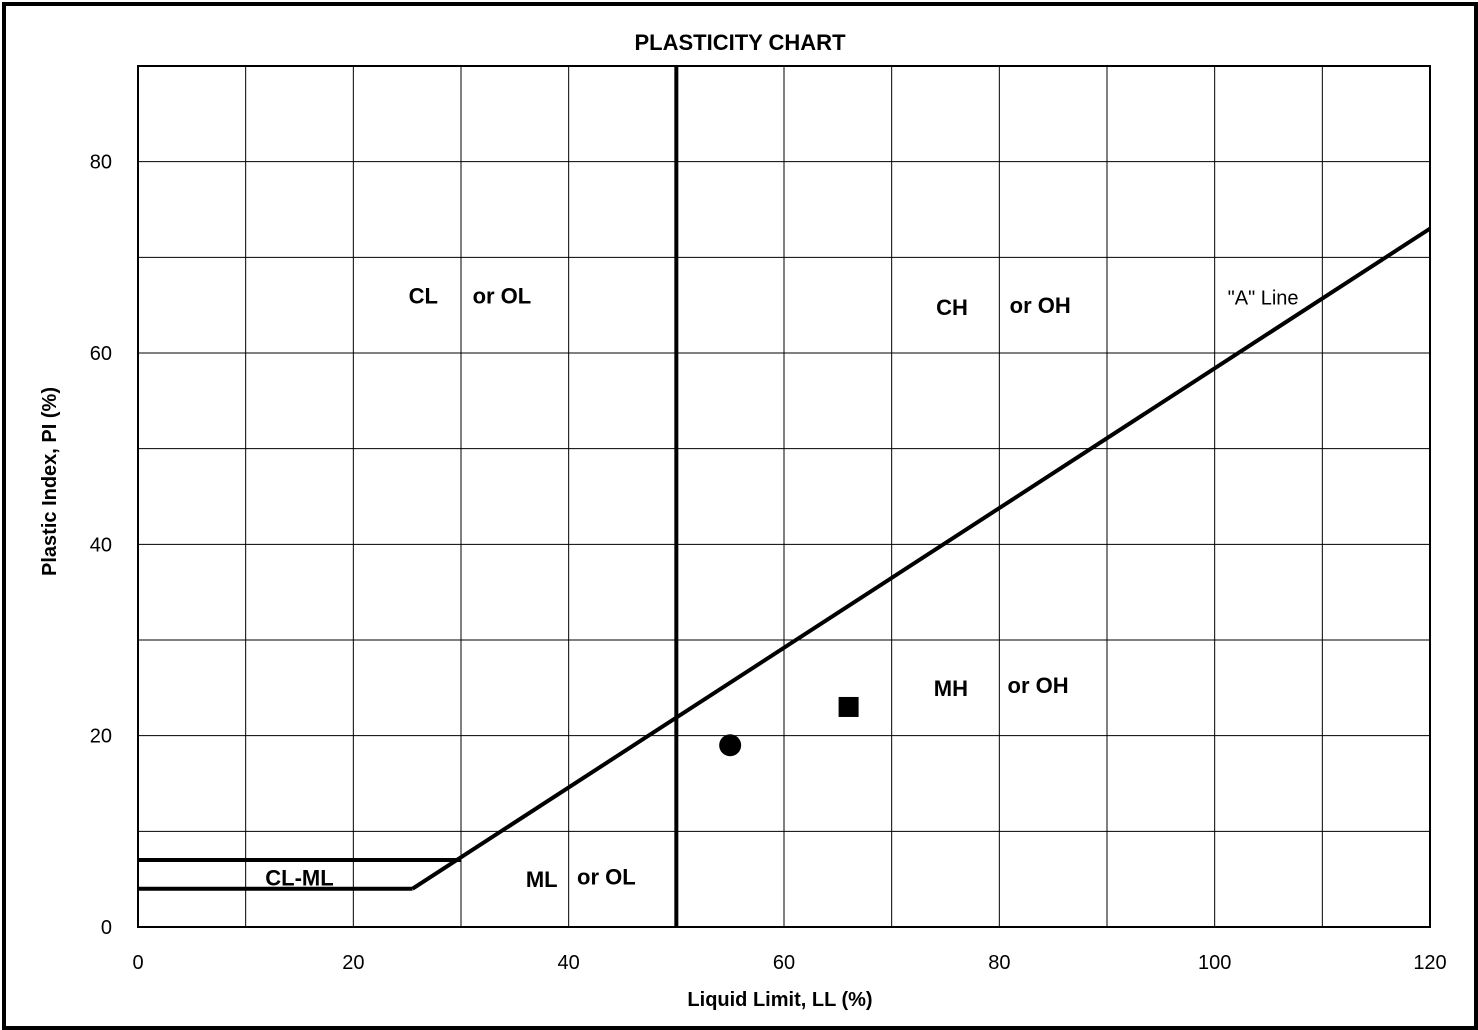 Image resolution: width=1478 pixels, height=1030 pixels. I want to click on x-tick-label: 0, so click(137, 963).